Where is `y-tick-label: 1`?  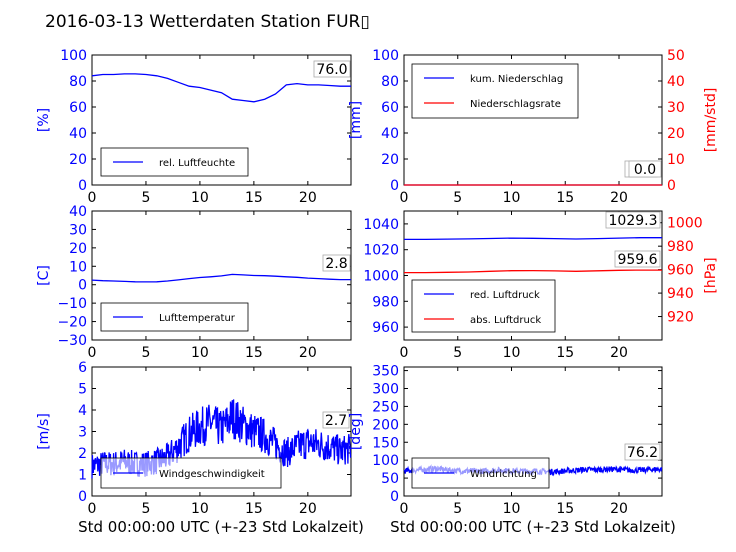 y-tick-label: 1 is located at coordinates (82, 476).